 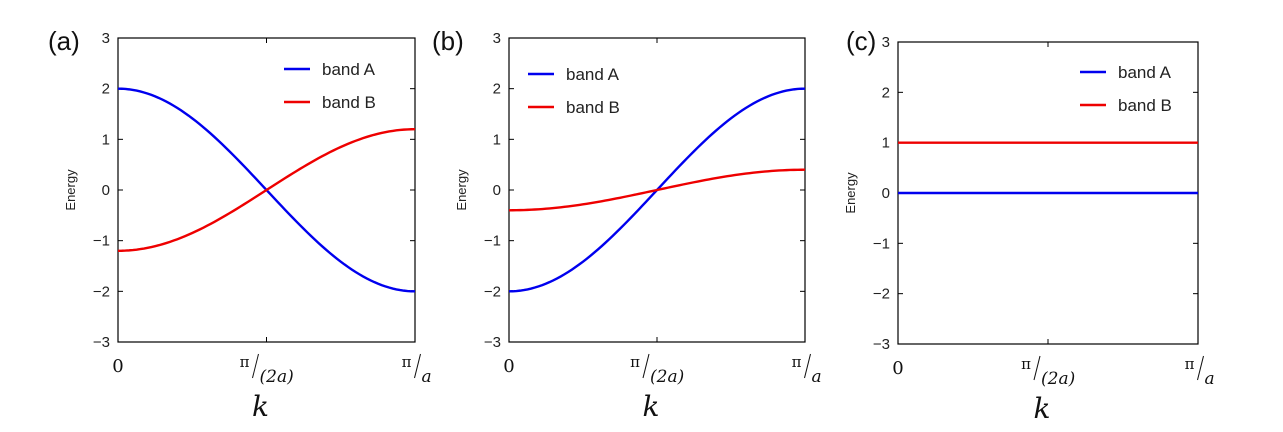 I want to click on panel-label: (b), so click(x=448, y=41).